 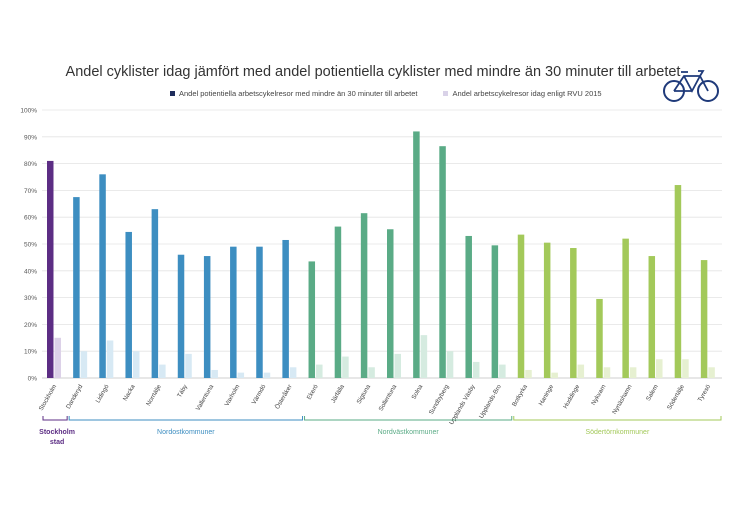 I want to click on x-tick-label: Värmdö, so click(x=259, y=394).